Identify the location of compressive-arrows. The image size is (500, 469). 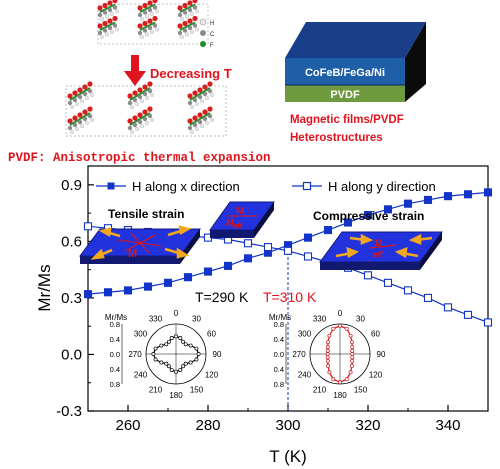
(384, 246).